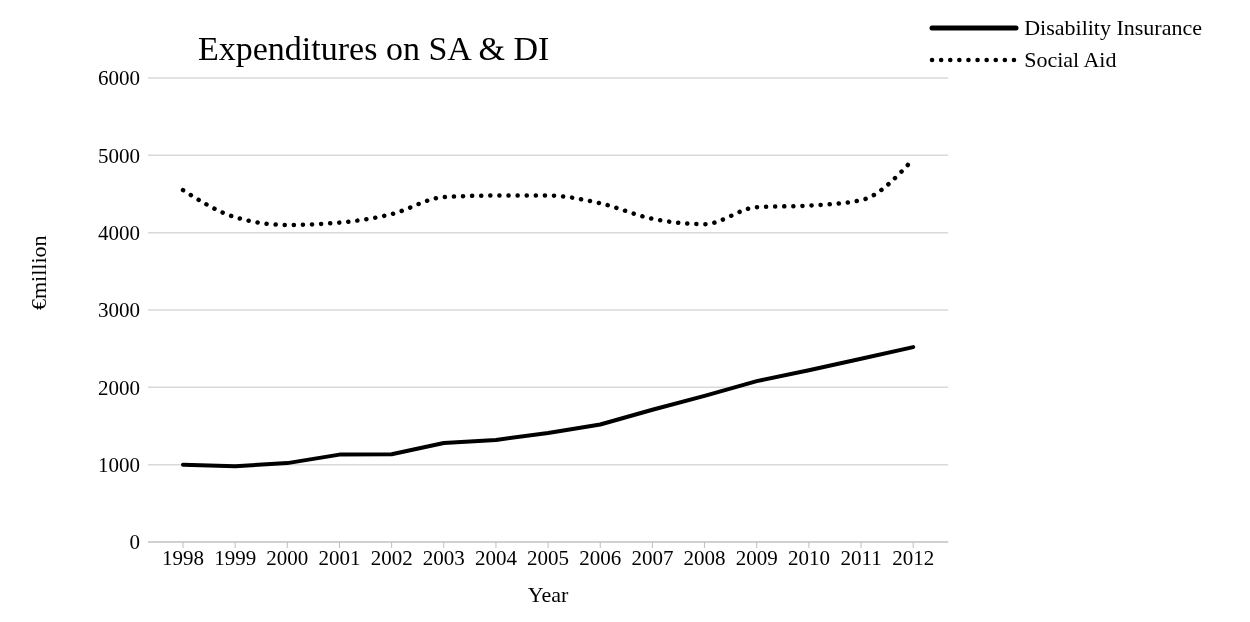 The image size is (1250, 622). What do you see at coordinates (391, 557) in the screenshot?
I see `x-tick-label: 2002` at bounding box center [391, 557].